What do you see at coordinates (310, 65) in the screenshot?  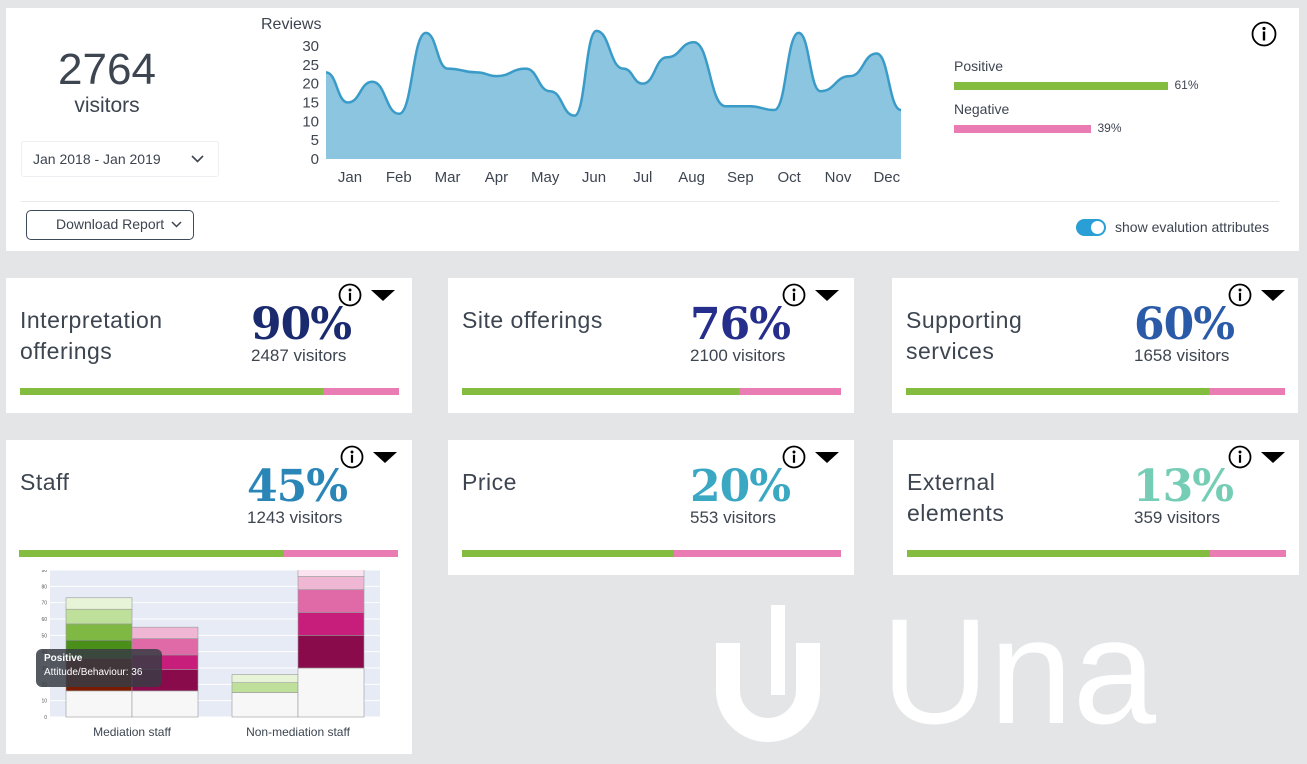 I see `y-tick-label: 25` at bounding box center [310, 65].